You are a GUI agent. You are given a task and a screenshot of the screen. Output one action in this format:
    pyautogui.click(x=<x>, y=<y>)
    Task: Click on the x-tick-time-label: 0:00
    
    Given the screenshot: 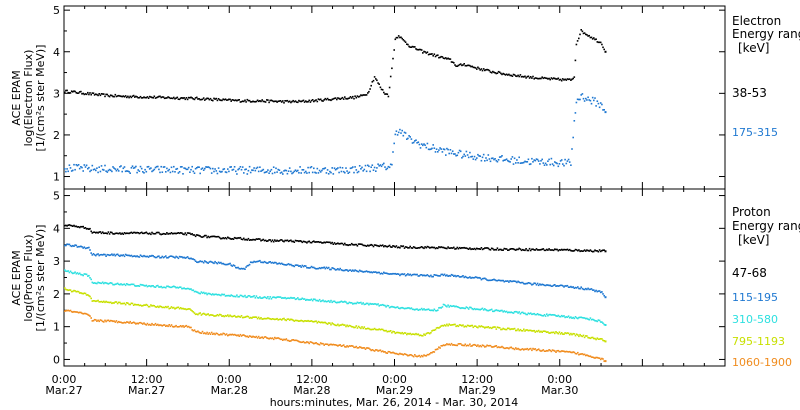 What is the action you would take?
    pyautogui.click(x=394, y=379)
    